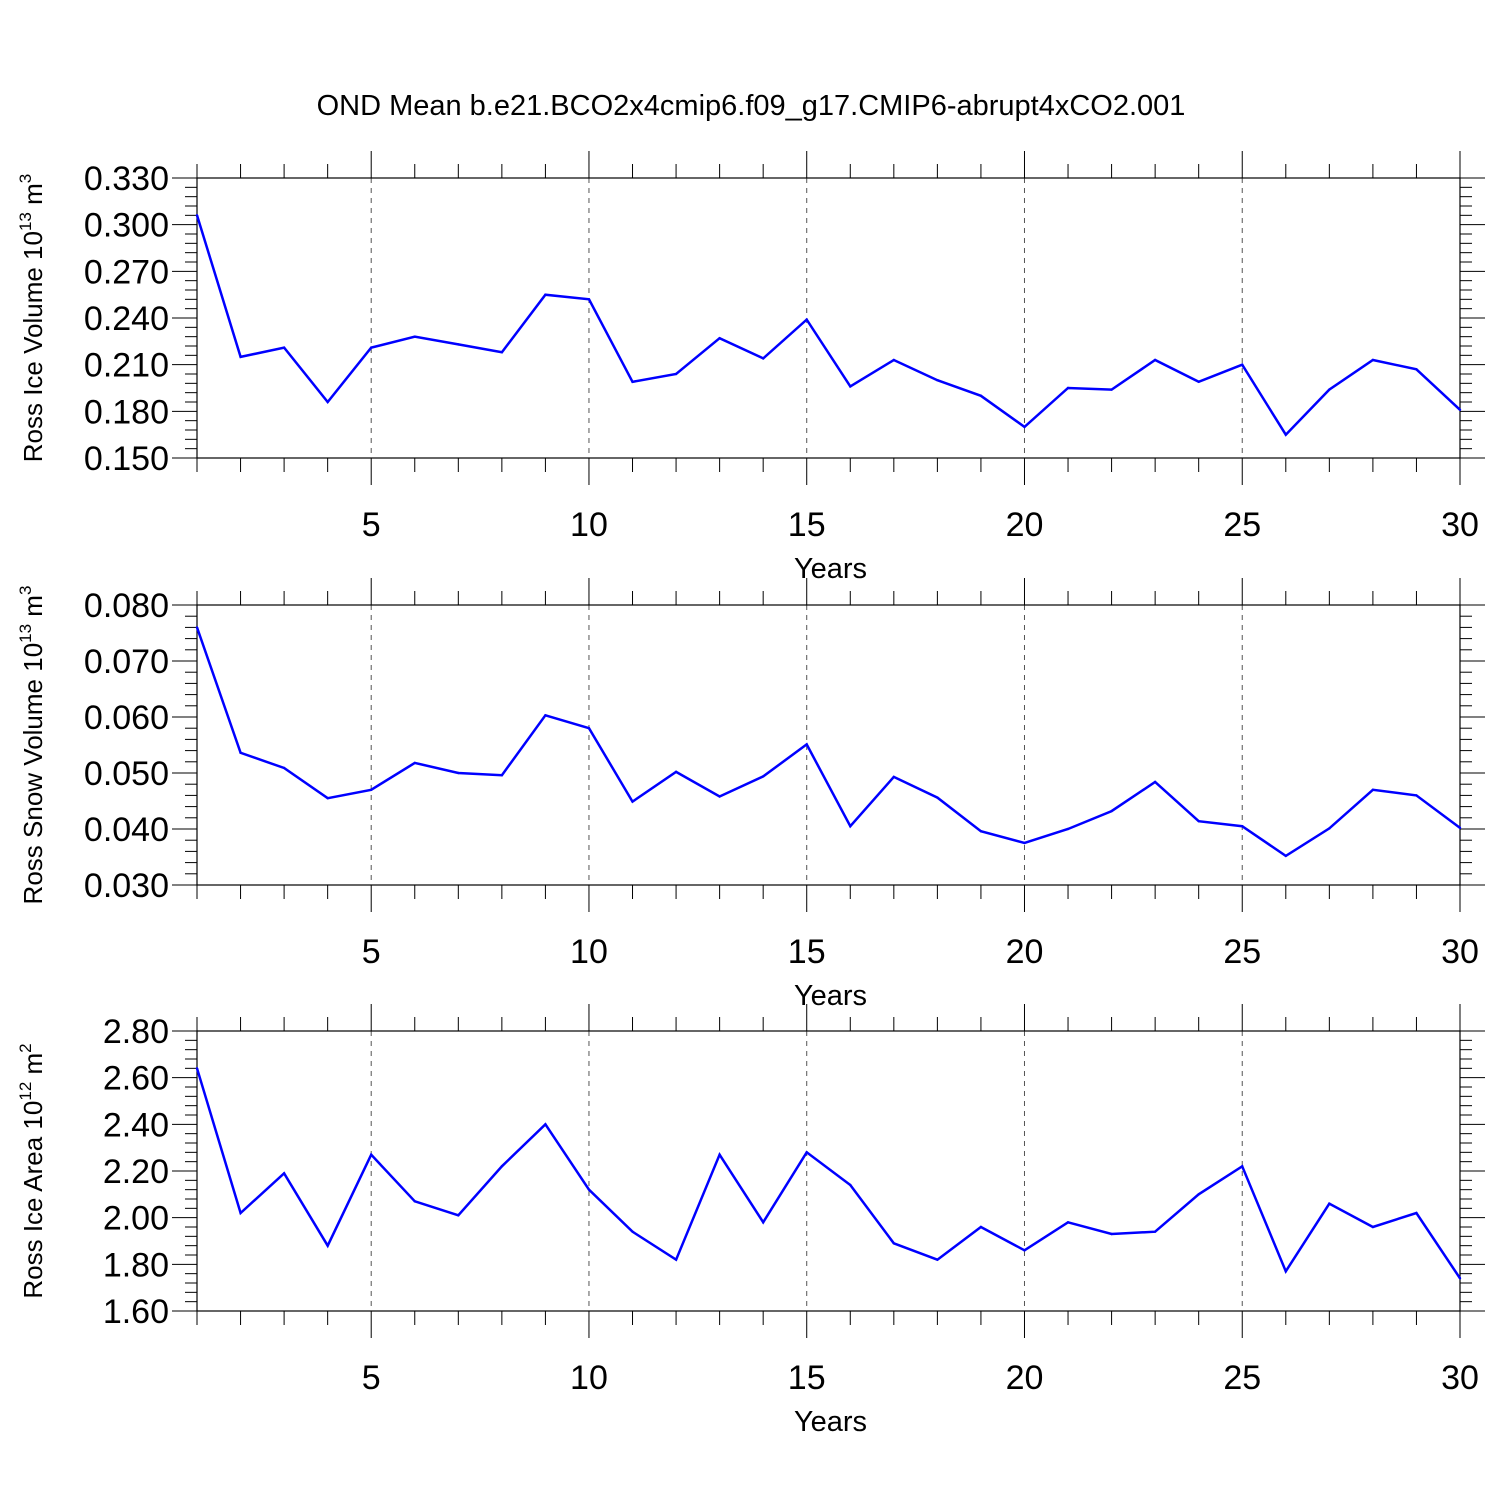  Describe the element at coordinates (126, 226) in the screenshot. I see `y-tick-label: 0.300` at that location.